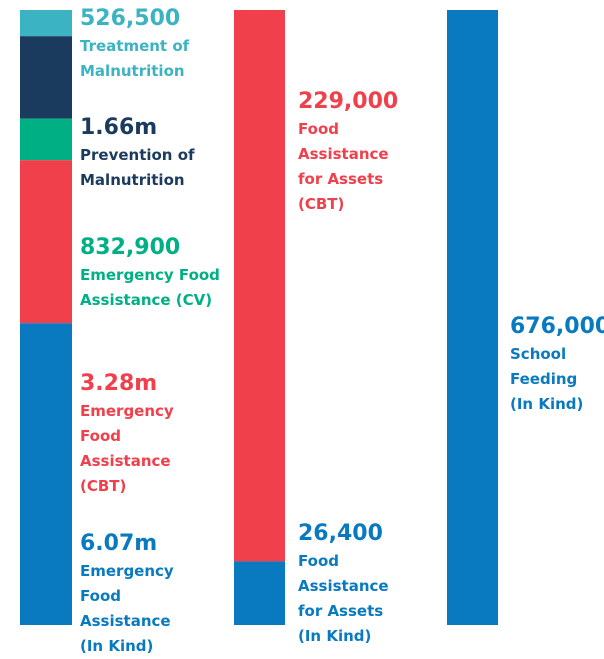 The image size is (604, 659). I want to click on segment-name: Food Assistance for Assets (In Kind), so click(343, 598).